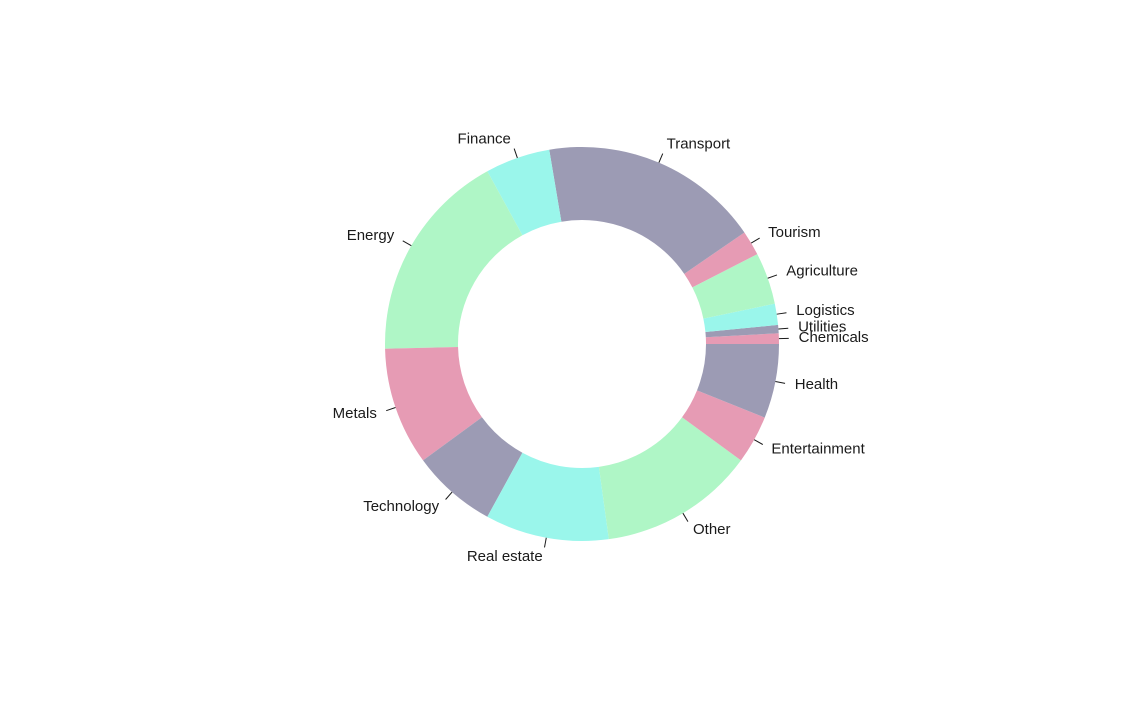 This screenshot has height=709, width=1126. I want to click on label-health: Health, so click(816, 384).